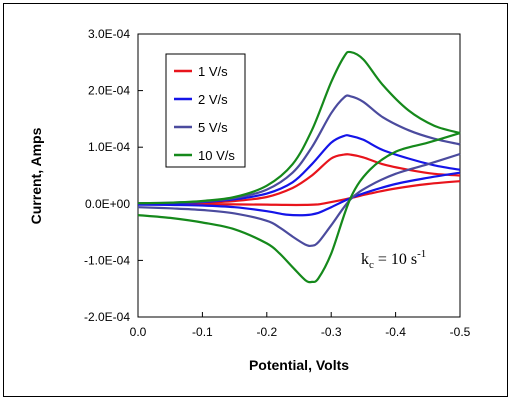 The image size is (514, 403). Describe the element at coordinates (109, 34) in the screenshot. I see `y-tick-label: 3.0E-04` at that location.